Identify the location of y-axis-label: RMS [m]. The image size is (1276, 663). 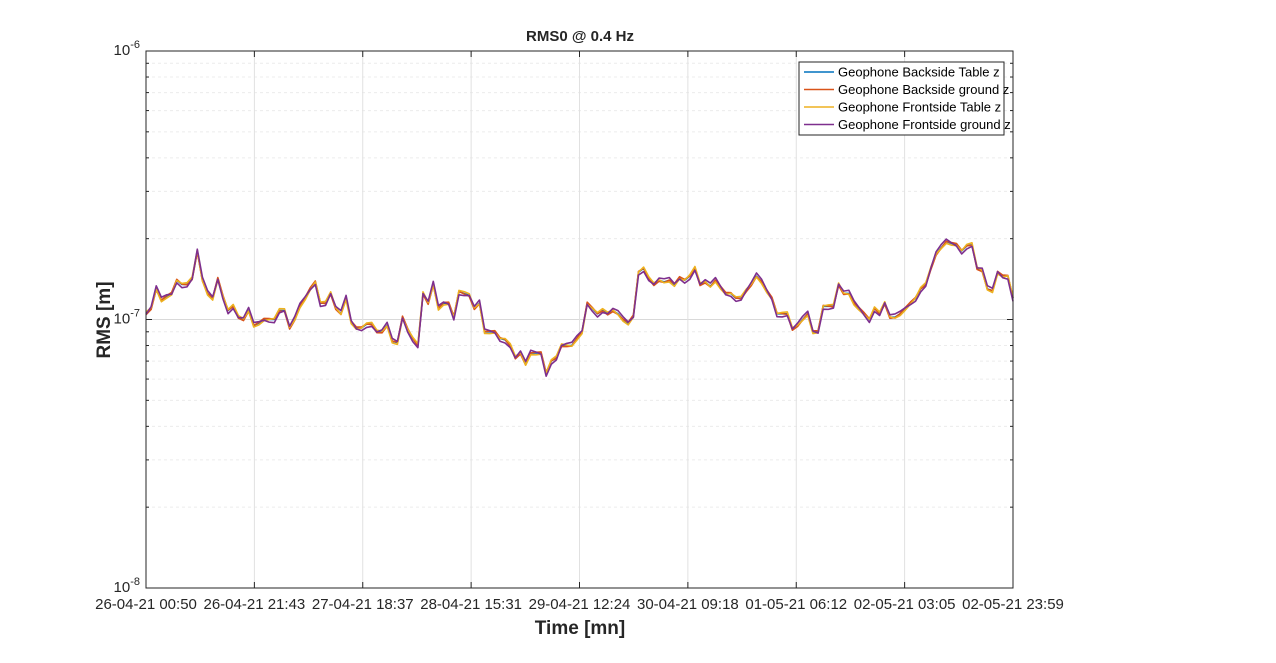
(104, 319).